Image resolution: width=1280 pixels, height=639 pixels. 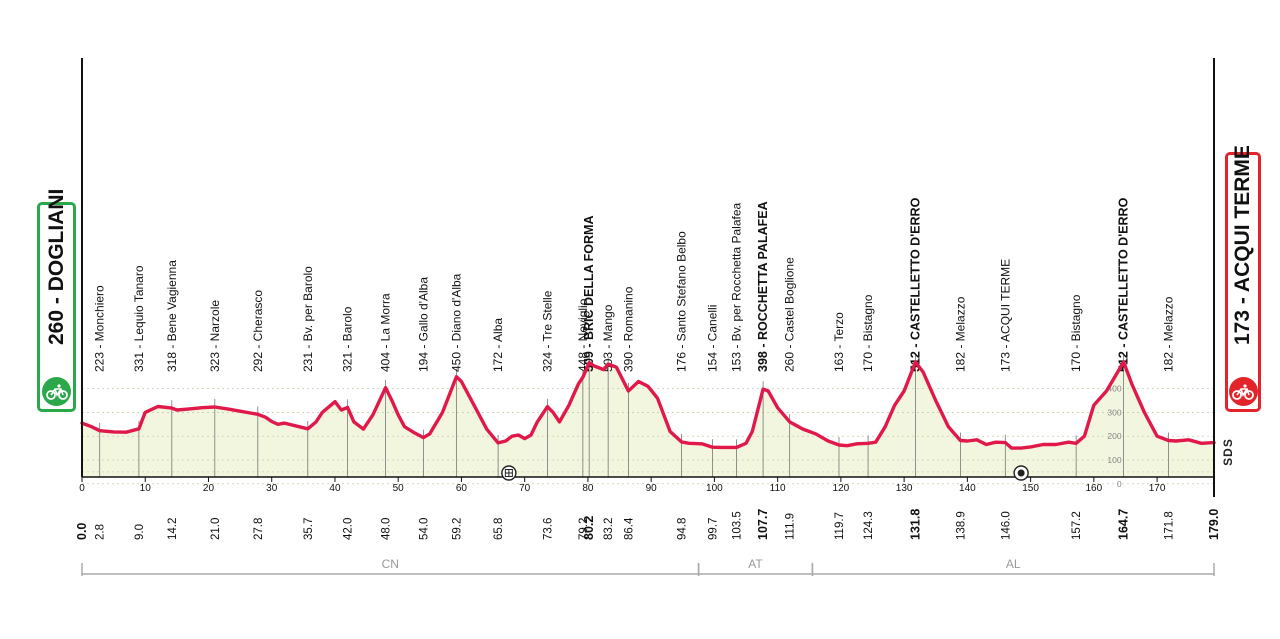 What do you see at coordinates (608, 338) in the screenshot?
I see `waypoint-label: 503 - Mango` at bounding box center [608, 338].